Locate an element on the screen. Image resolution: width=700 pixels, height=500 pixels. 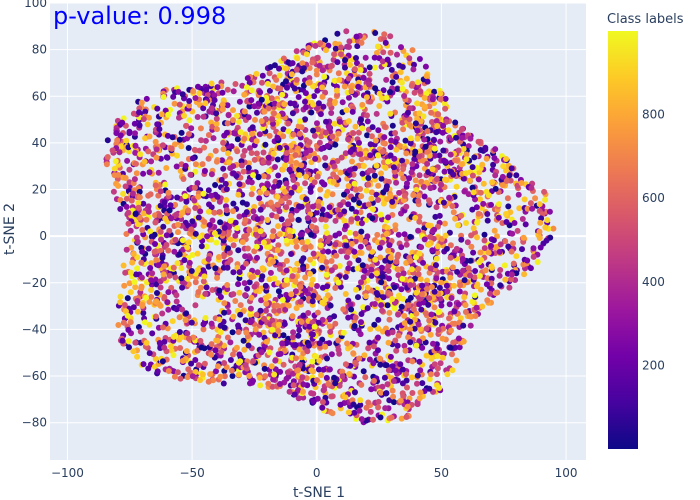
y-axis-title: t-SNE 2 is located at coordinates (10, 229).